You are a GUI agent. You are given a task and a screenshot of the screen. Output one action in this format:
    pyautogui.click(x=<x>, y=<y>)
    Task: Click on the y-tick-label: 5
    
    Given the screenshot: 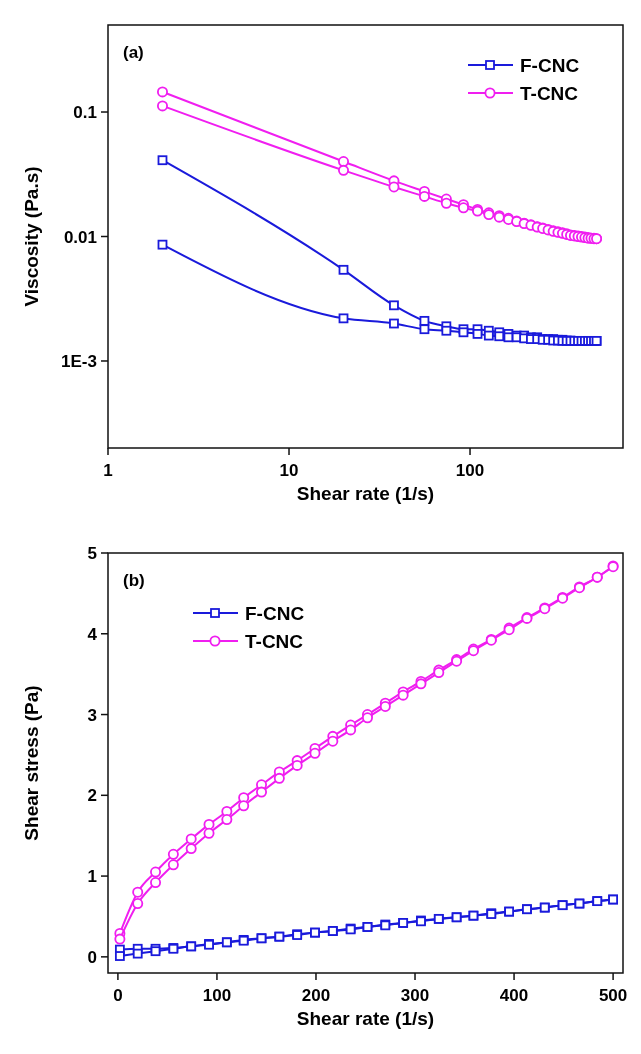 What is the action you would take?
    pyautogui.click(x=92, y=553)
    